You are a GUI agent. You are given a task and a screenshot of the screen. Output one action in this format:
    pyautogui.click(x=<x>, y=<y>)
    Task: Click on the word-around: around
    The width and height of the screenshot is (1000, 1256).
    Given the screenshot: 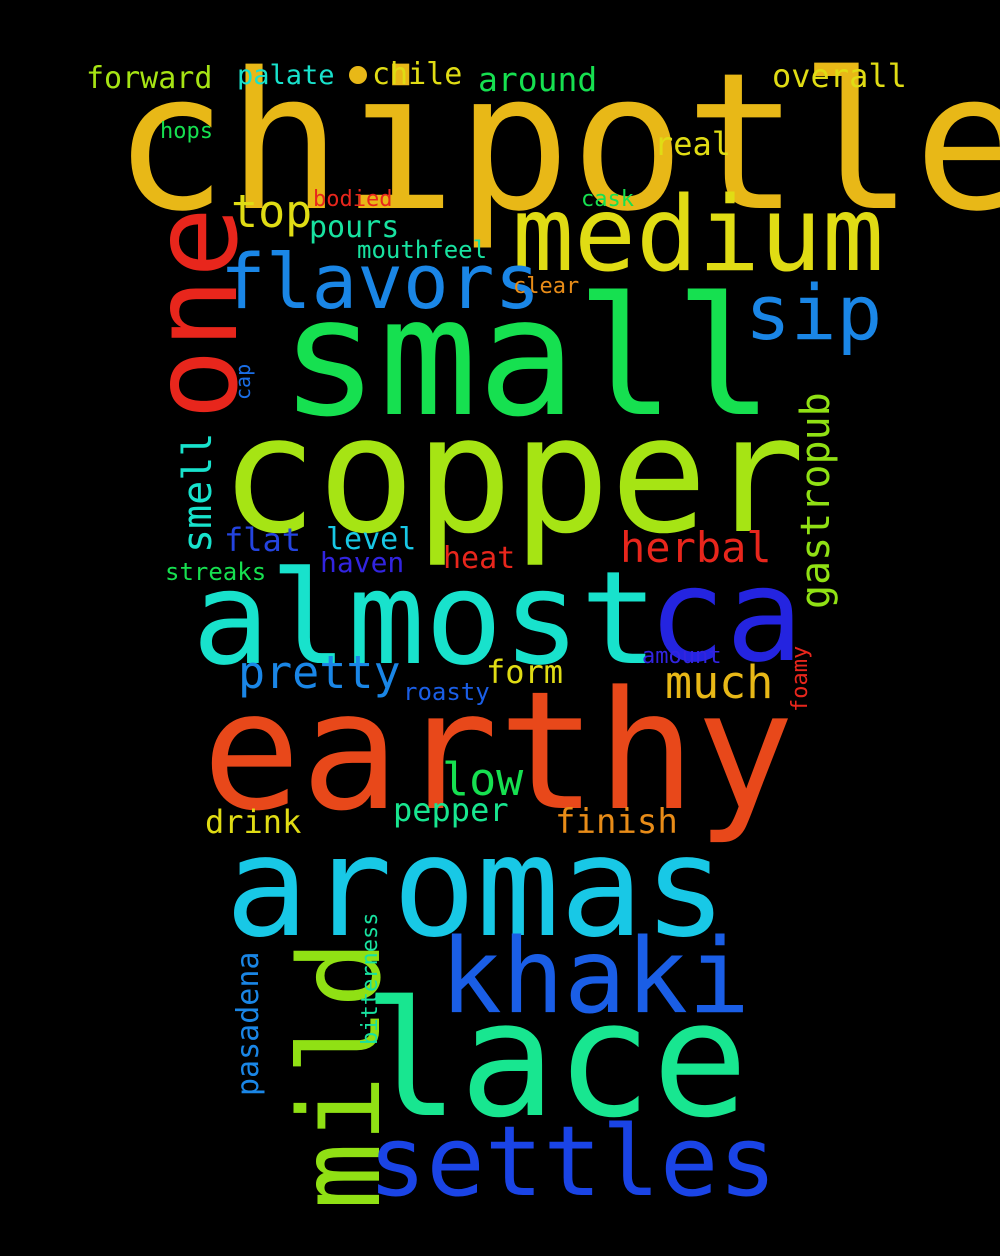 What is the action you would take?
    pyautogui.click(x=538, y=79)
    